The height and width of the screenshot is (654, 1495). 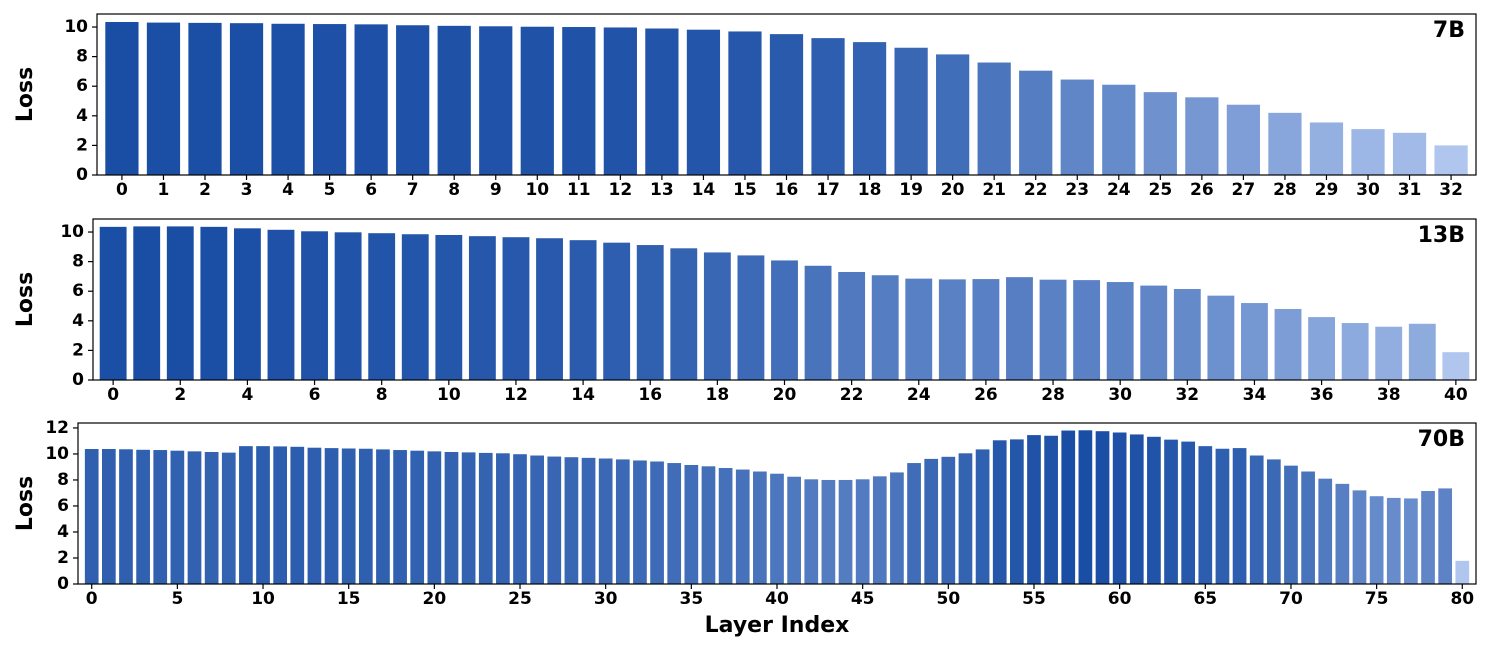 I want to click on y-tick-label: 10, so click(x=72, y=232).